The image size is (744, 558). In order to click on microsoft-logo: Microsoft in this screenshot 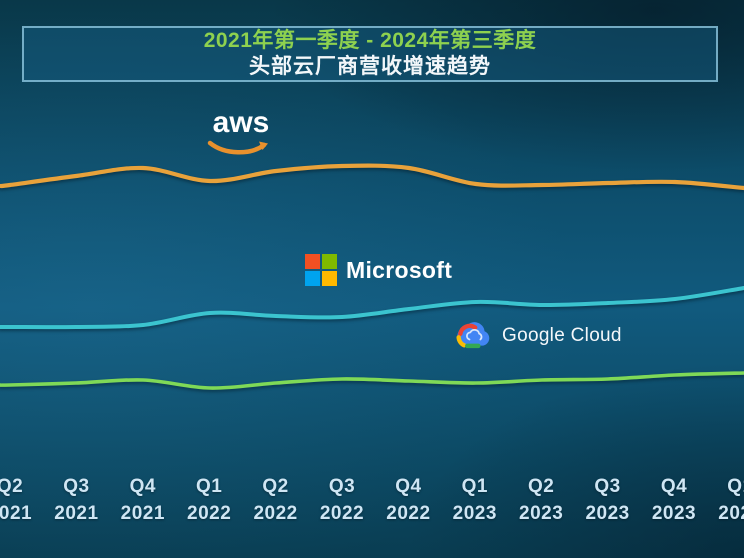, I will do `click(378, 270)`.